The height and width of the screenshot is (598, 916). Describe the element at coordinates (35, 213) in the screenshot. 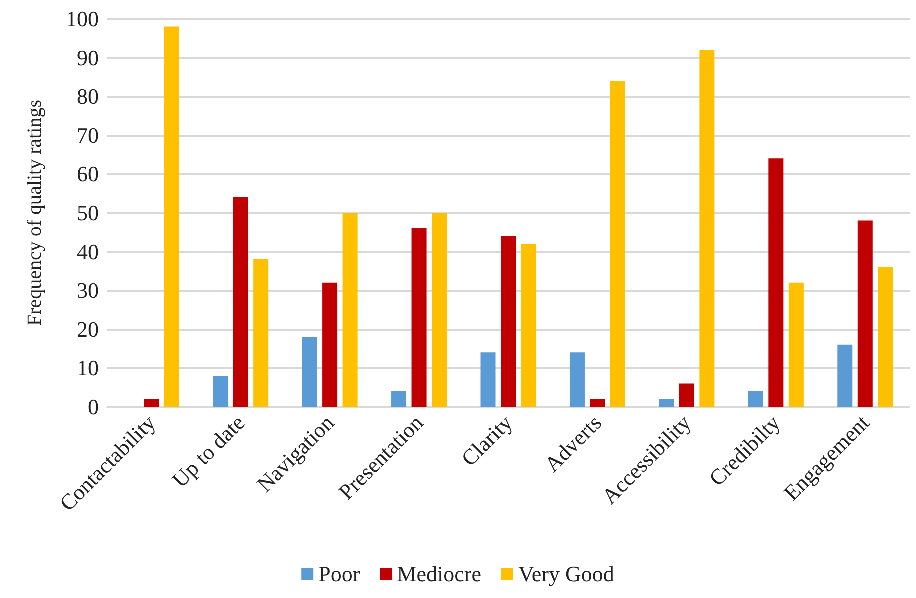

I see `y-axis-title: Frequency of quality ratings` at that location.